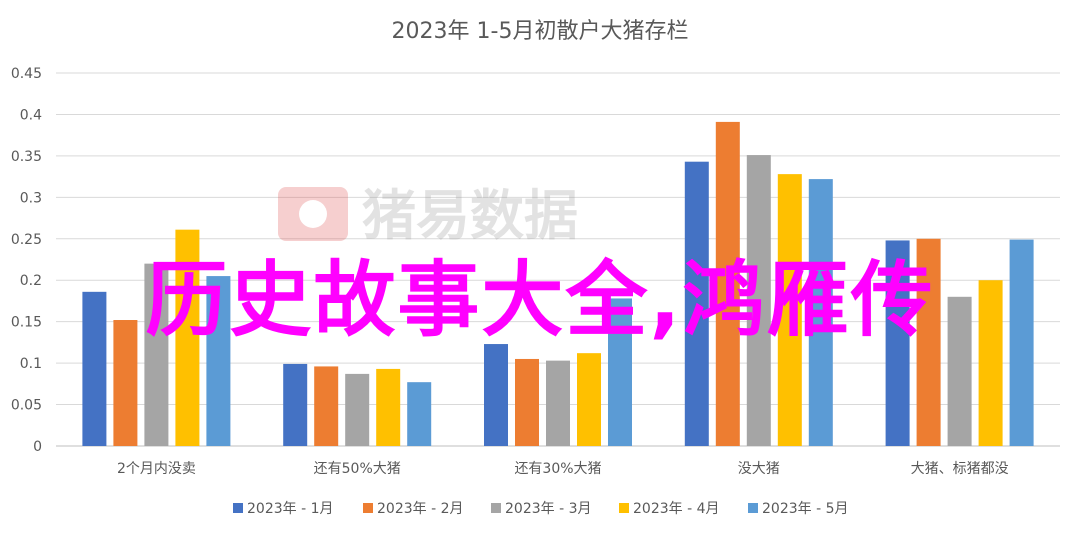  What do you see at coordinates (26, 240) in the screenshot?
I see `y-tick-label: 0.25` at bounding box center [26, 240].